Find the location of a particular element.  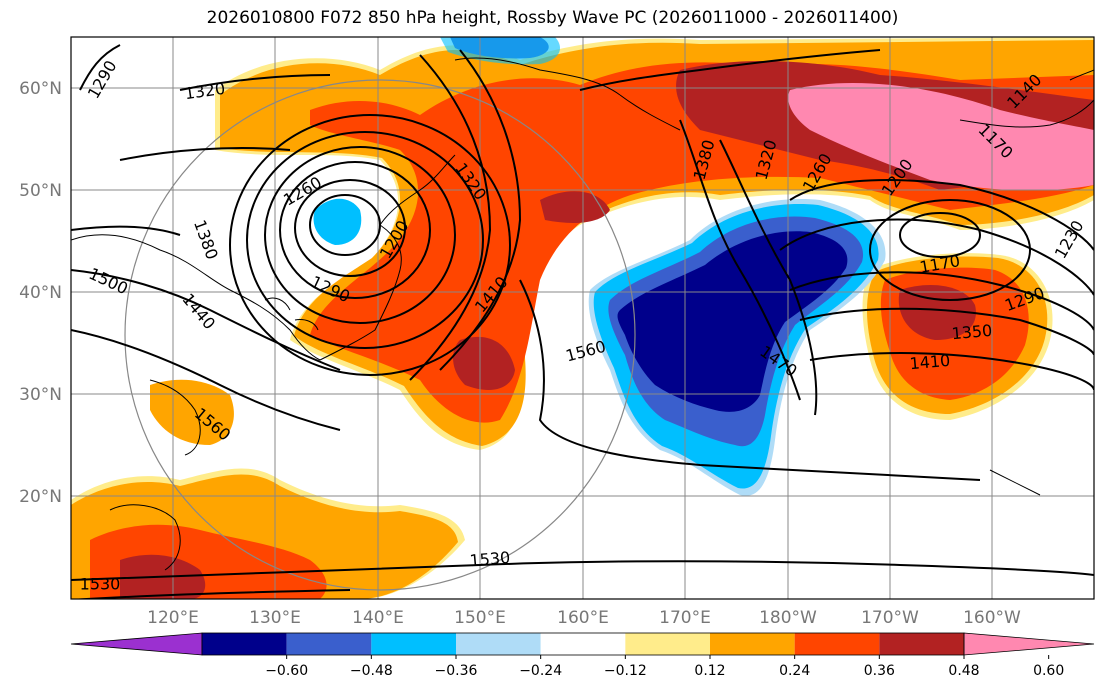

lat-label-60n: 60°N is located at coordinates (40, 89).